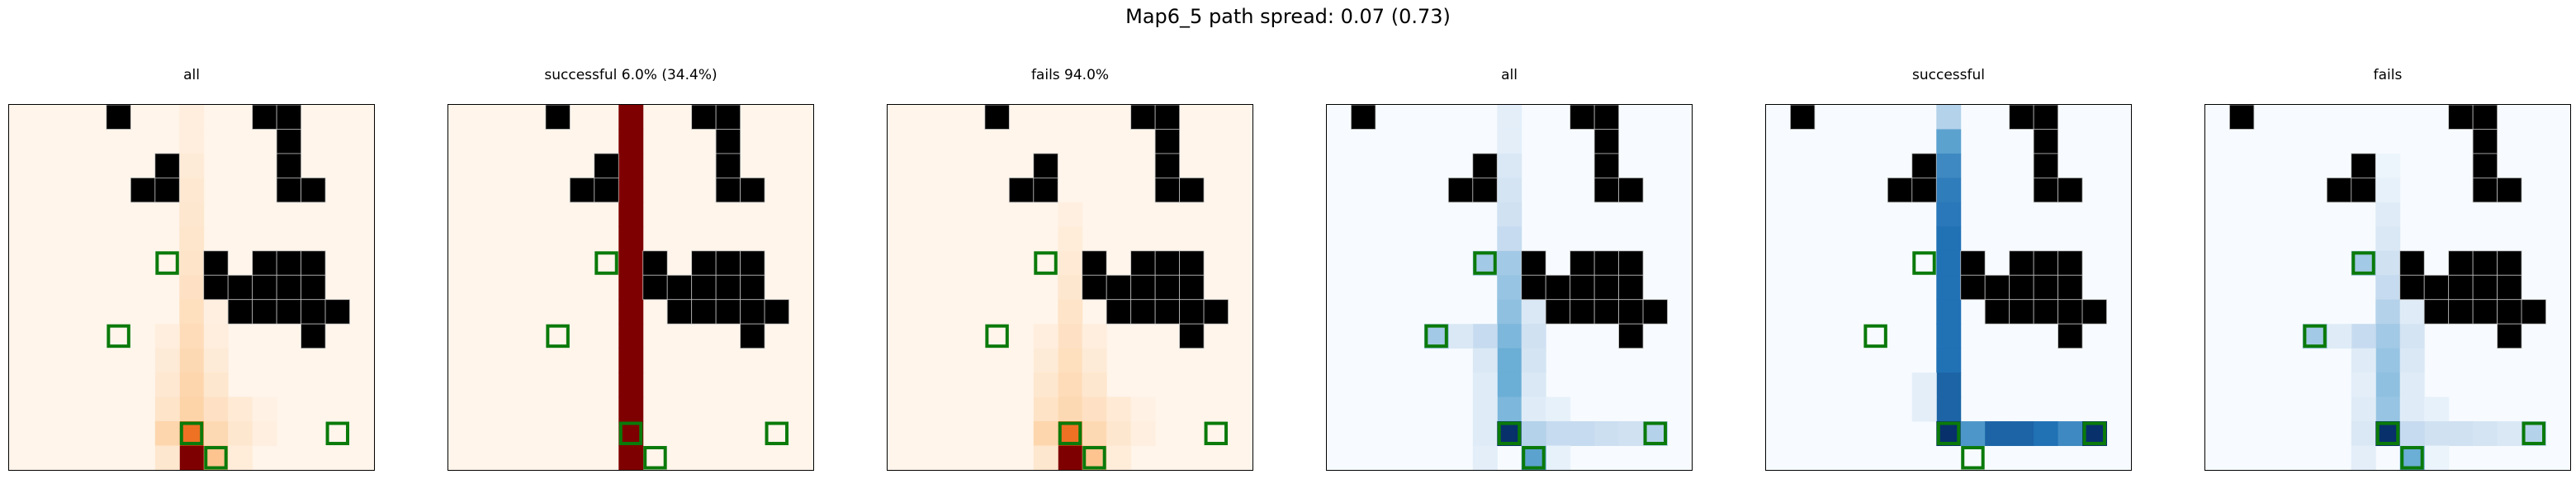  I want to click on heatmap-svg, so click(1948, 288).